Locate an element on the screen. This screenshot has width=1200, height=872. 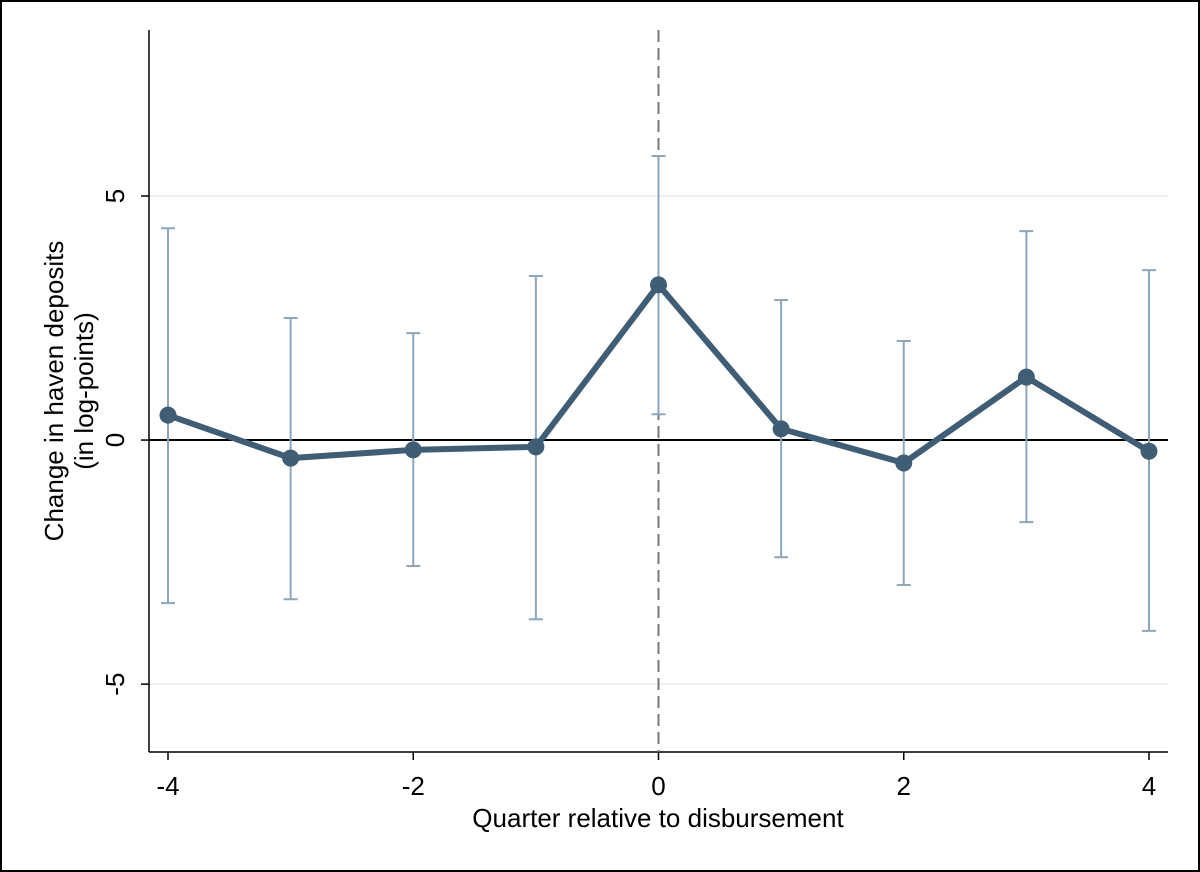
y-tick-label: 0 is located at coordinates (115, 440).